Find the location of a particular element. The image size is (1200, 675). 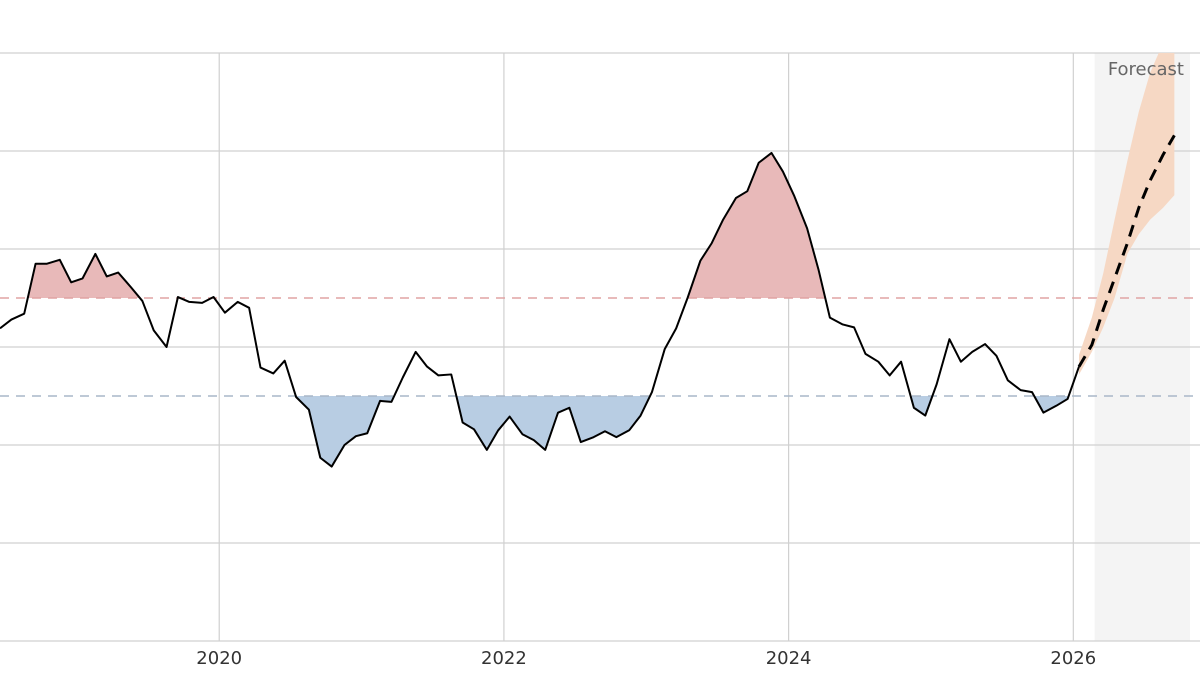

x-tick-label: 2020 is located at coordinates (219, 658).